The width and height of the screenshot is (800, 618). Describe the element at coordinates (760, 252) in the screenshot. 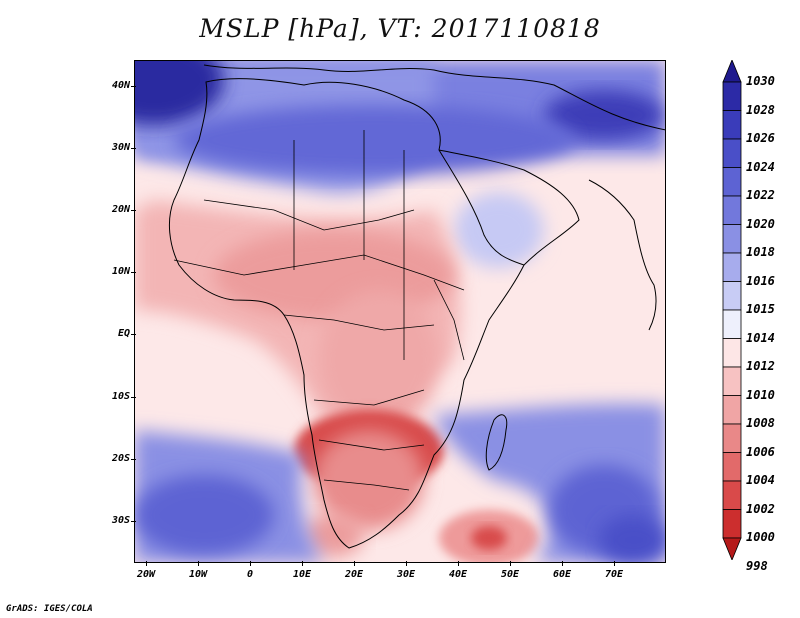

I see `colorbar-label: 1018` at that location.